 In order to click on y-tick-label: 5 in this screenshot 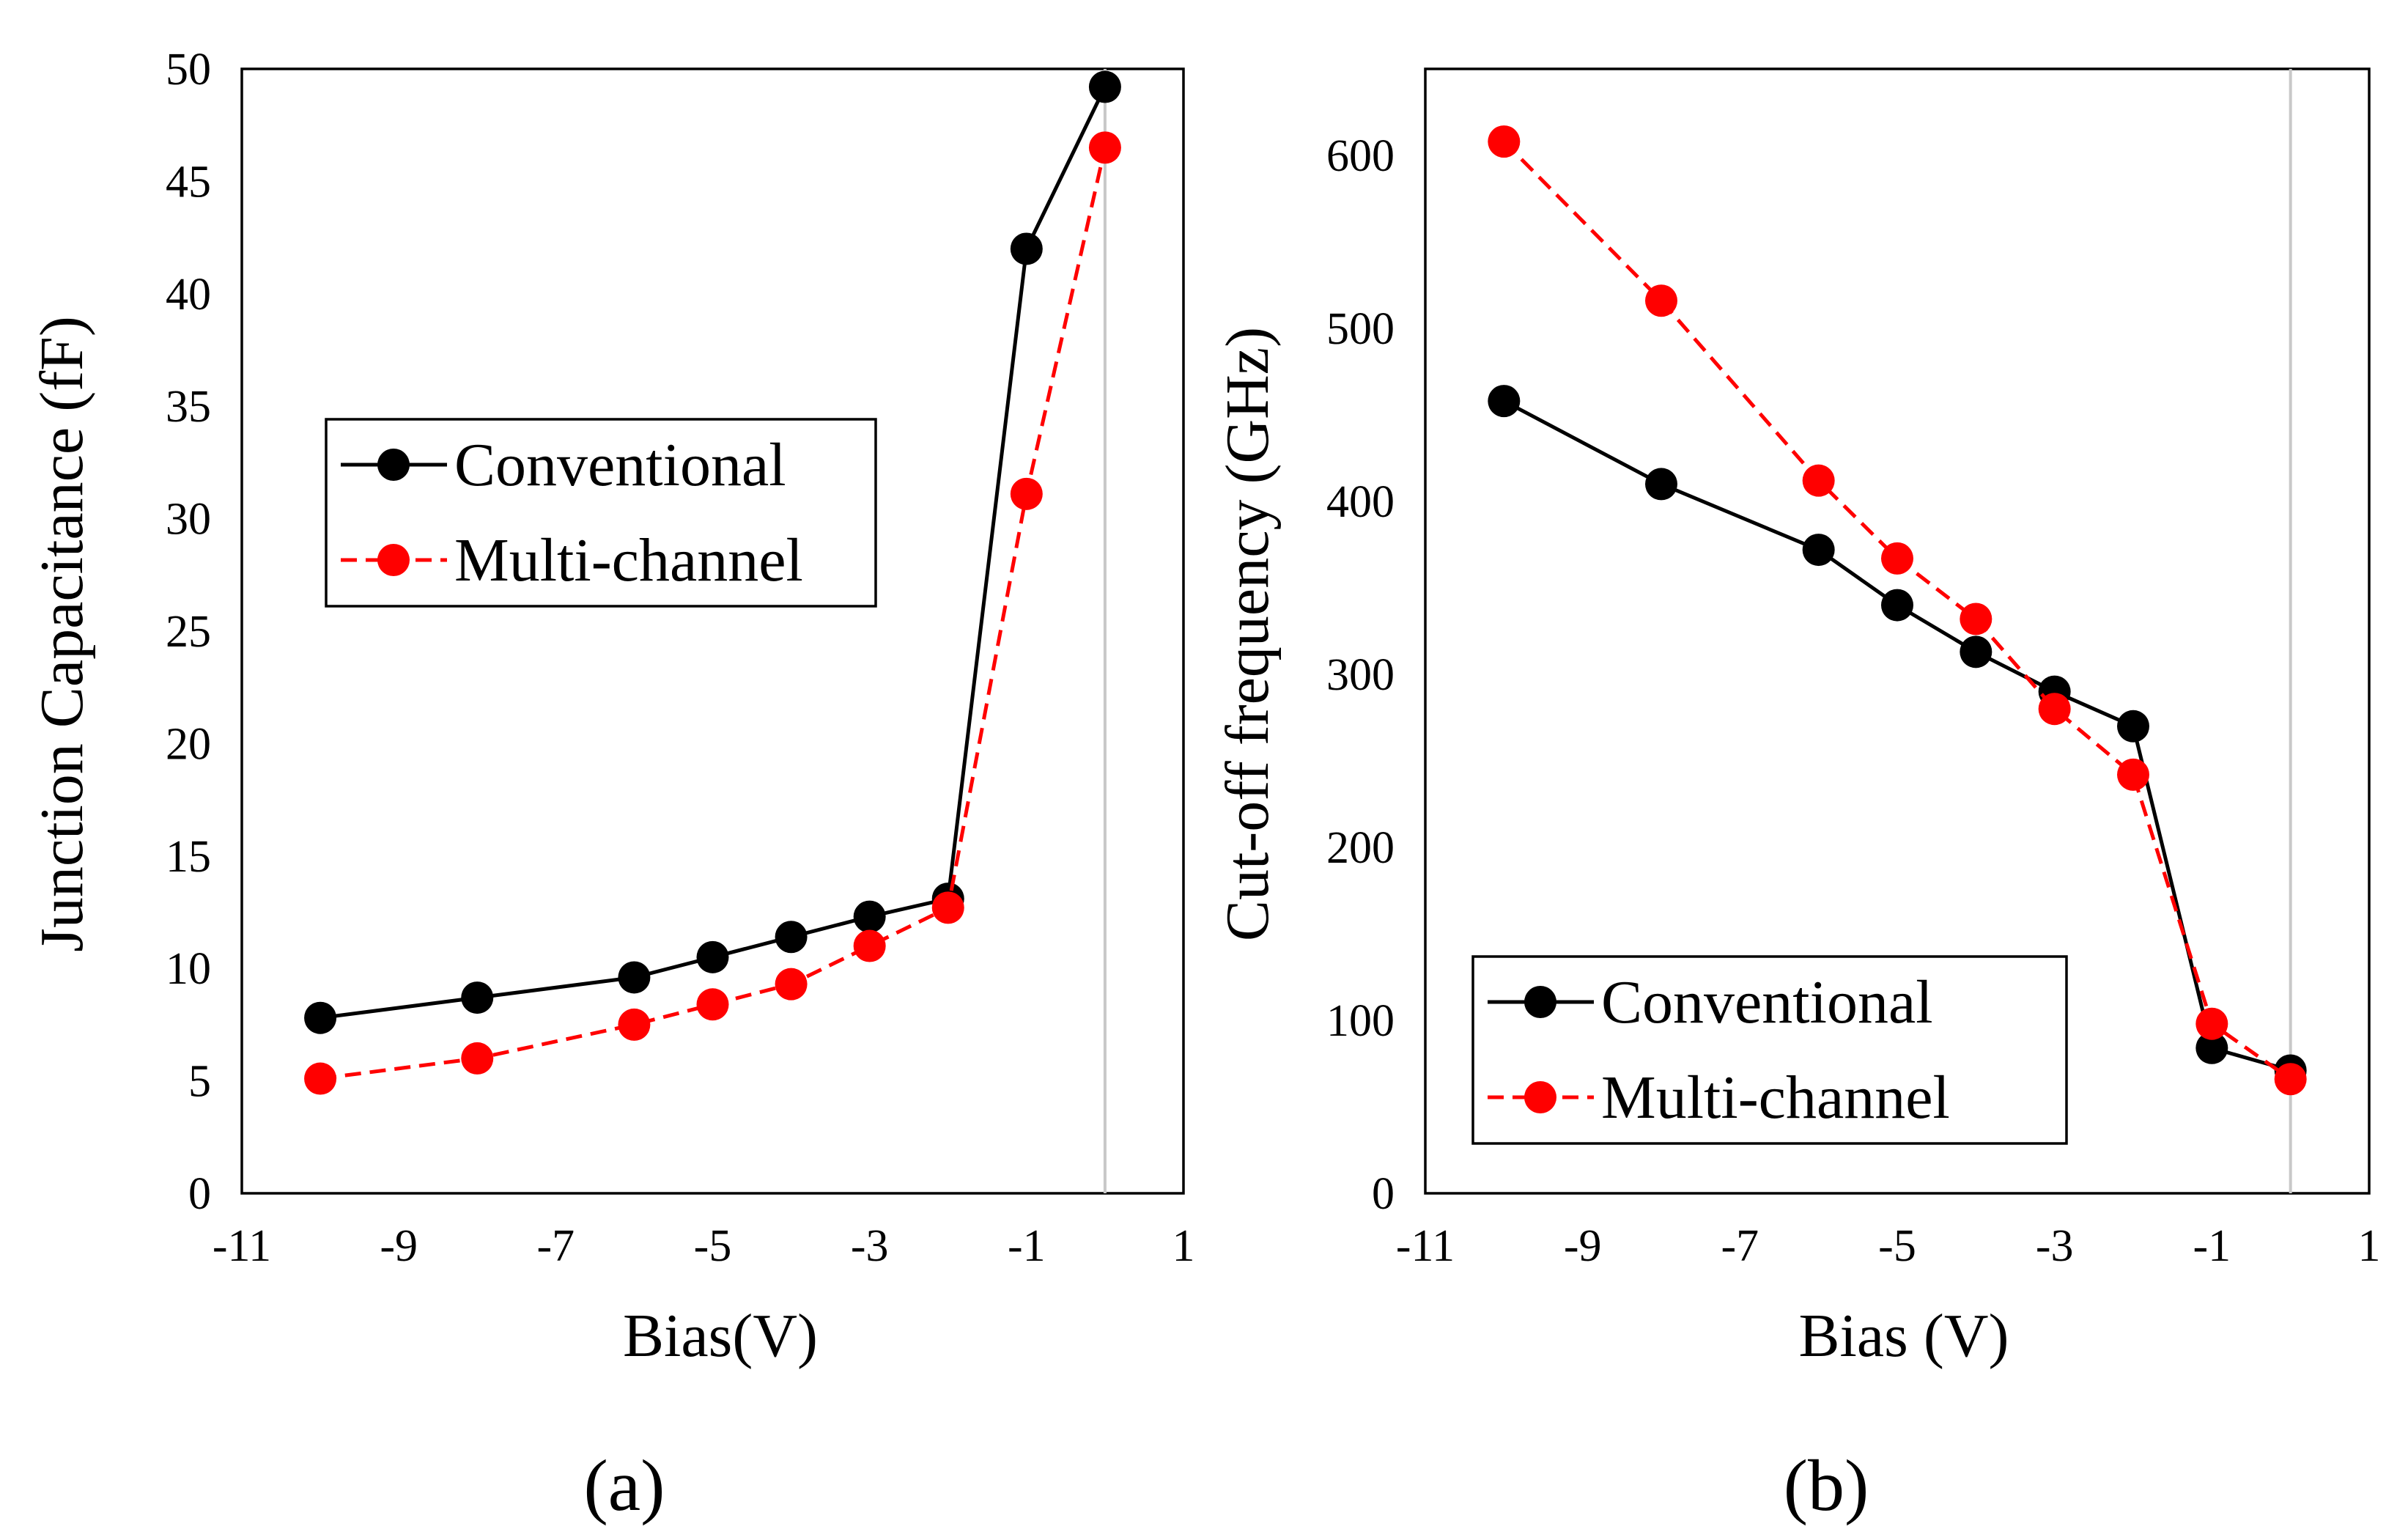, I will do `click(199, 1082)`.